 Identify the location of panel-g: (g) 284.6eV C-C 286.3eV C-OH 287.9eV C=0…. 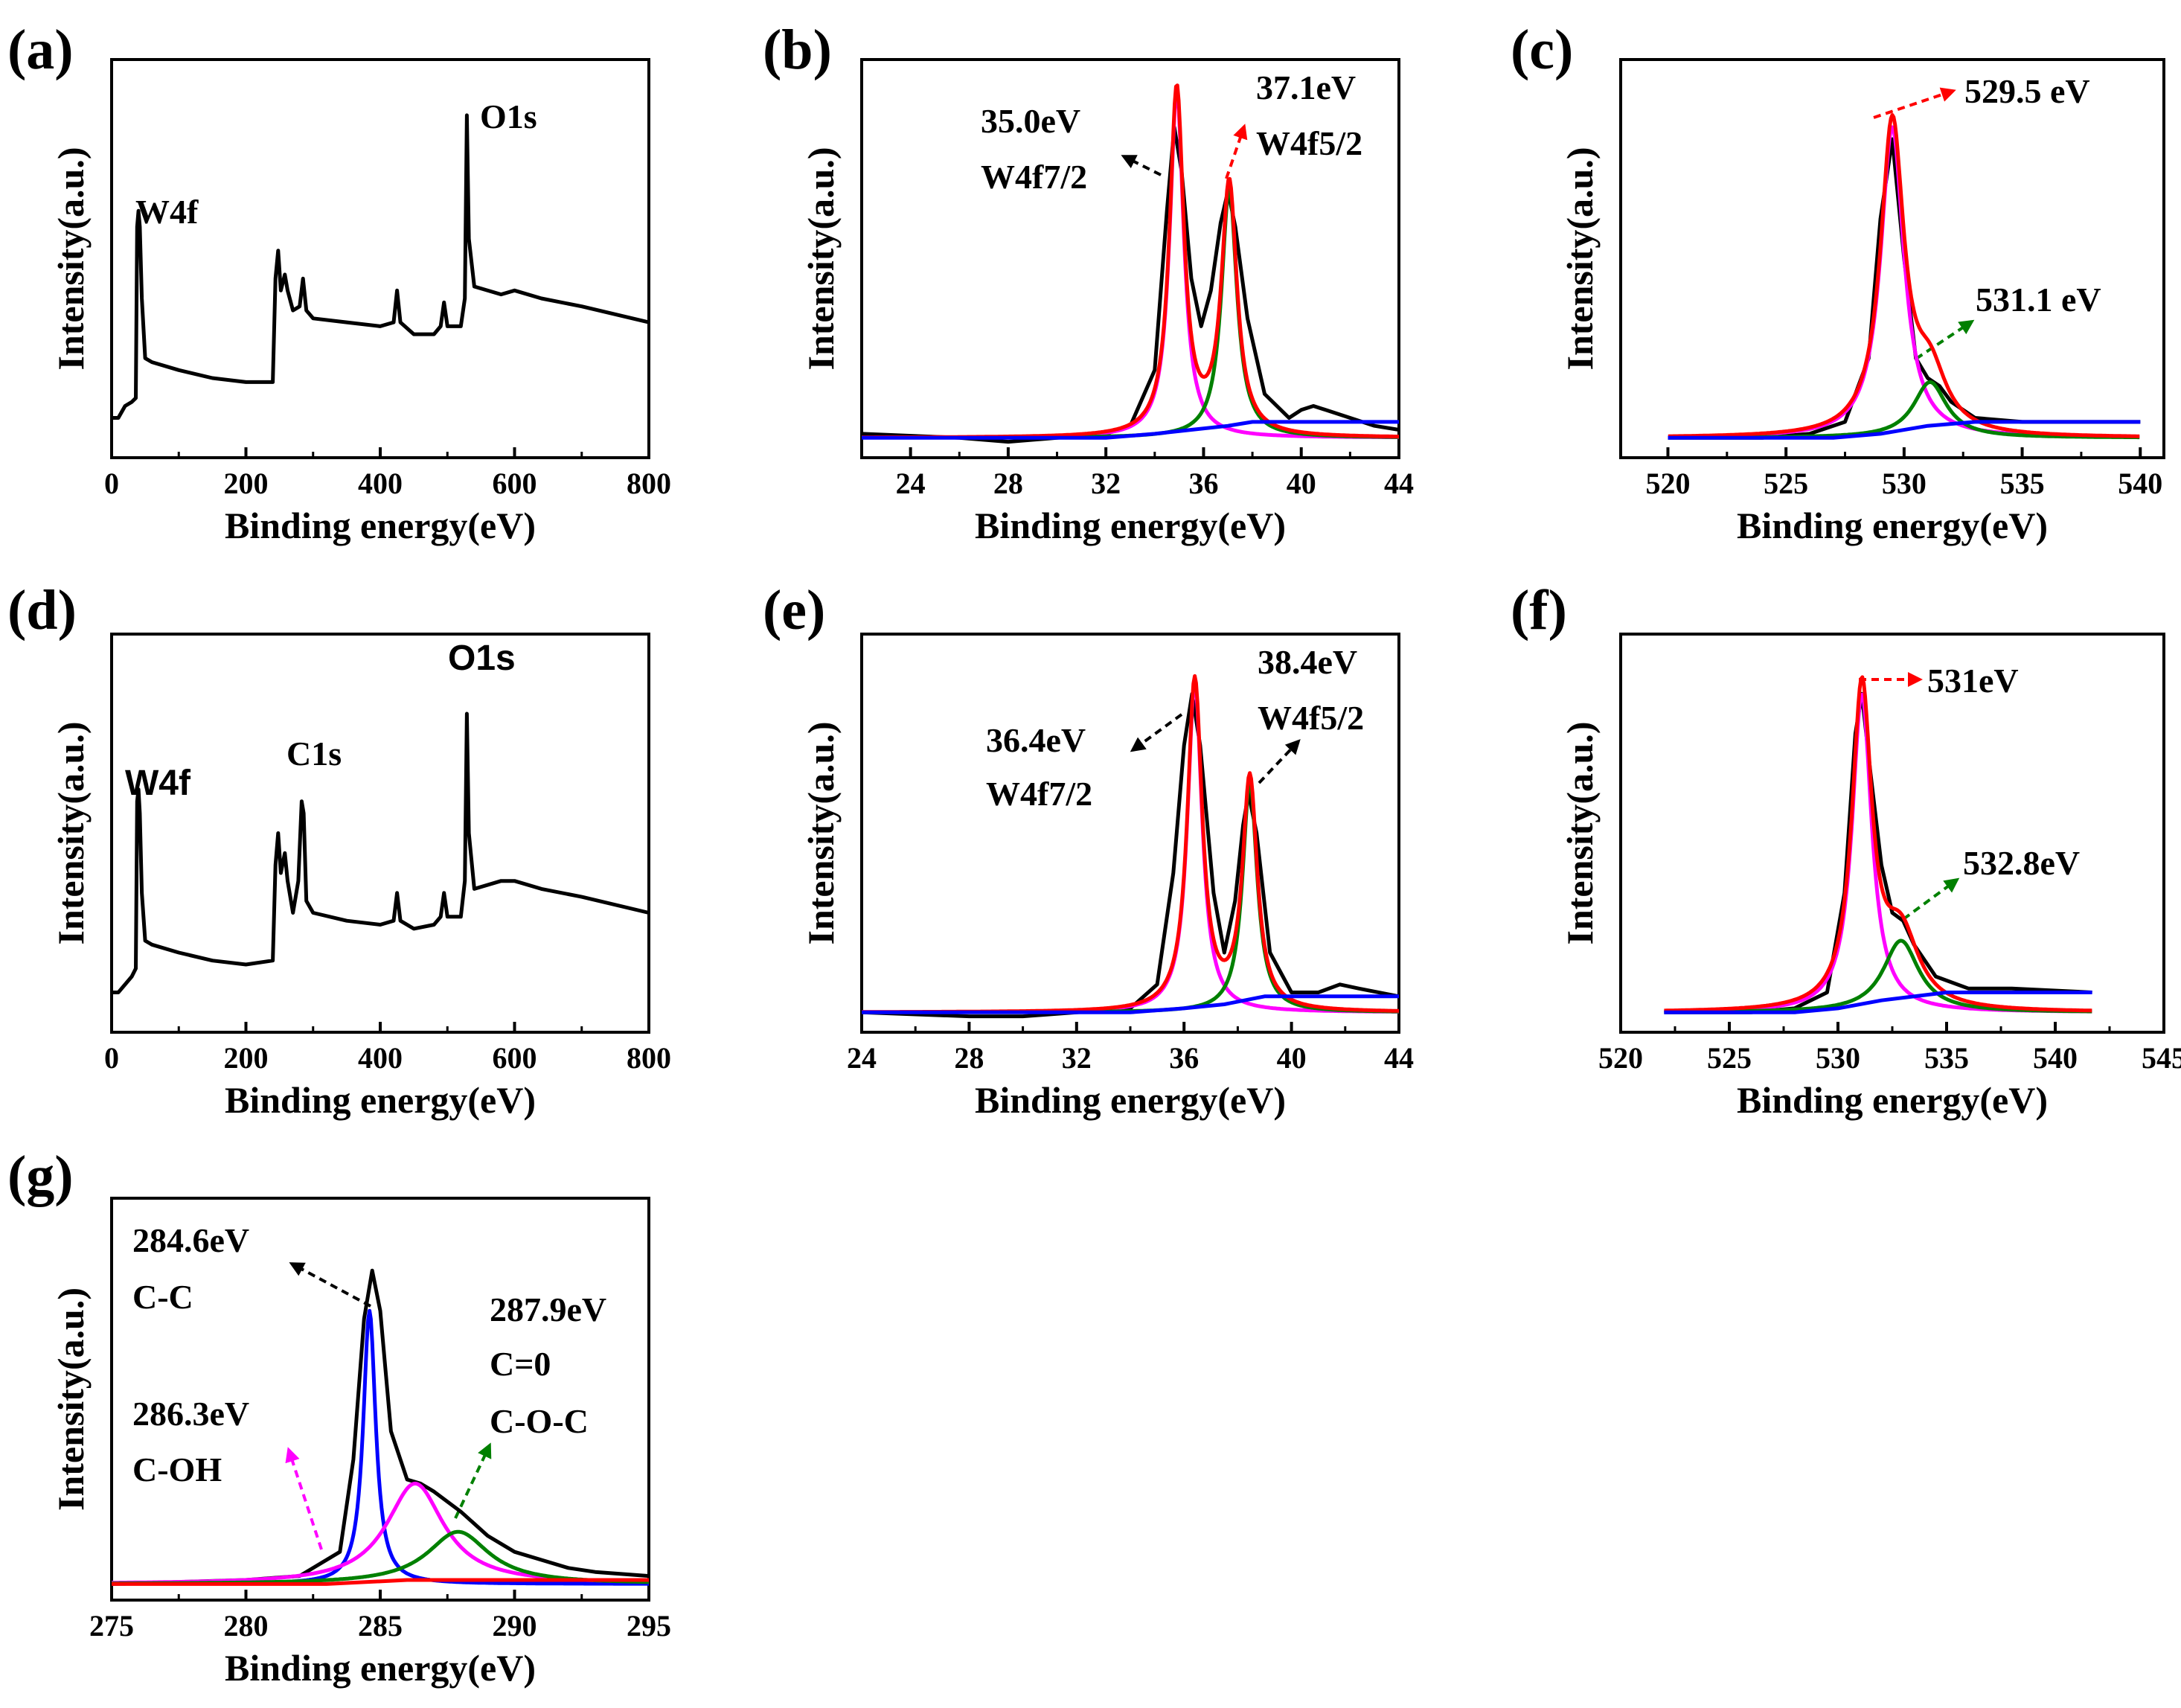
(339, 1417).